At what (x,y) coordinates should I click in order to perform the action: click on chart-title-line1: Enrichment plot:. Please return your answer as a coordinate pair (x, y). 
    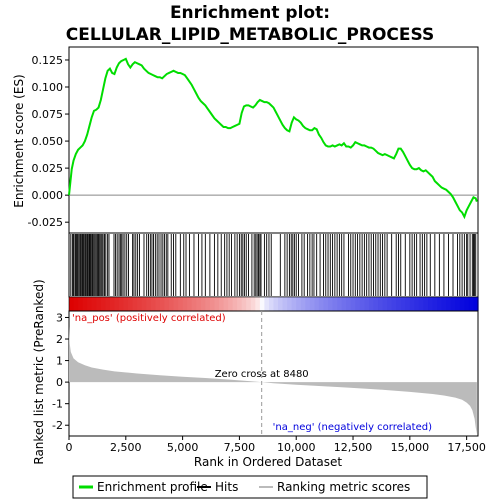
    Looking at the image, I should click on (250, 13).